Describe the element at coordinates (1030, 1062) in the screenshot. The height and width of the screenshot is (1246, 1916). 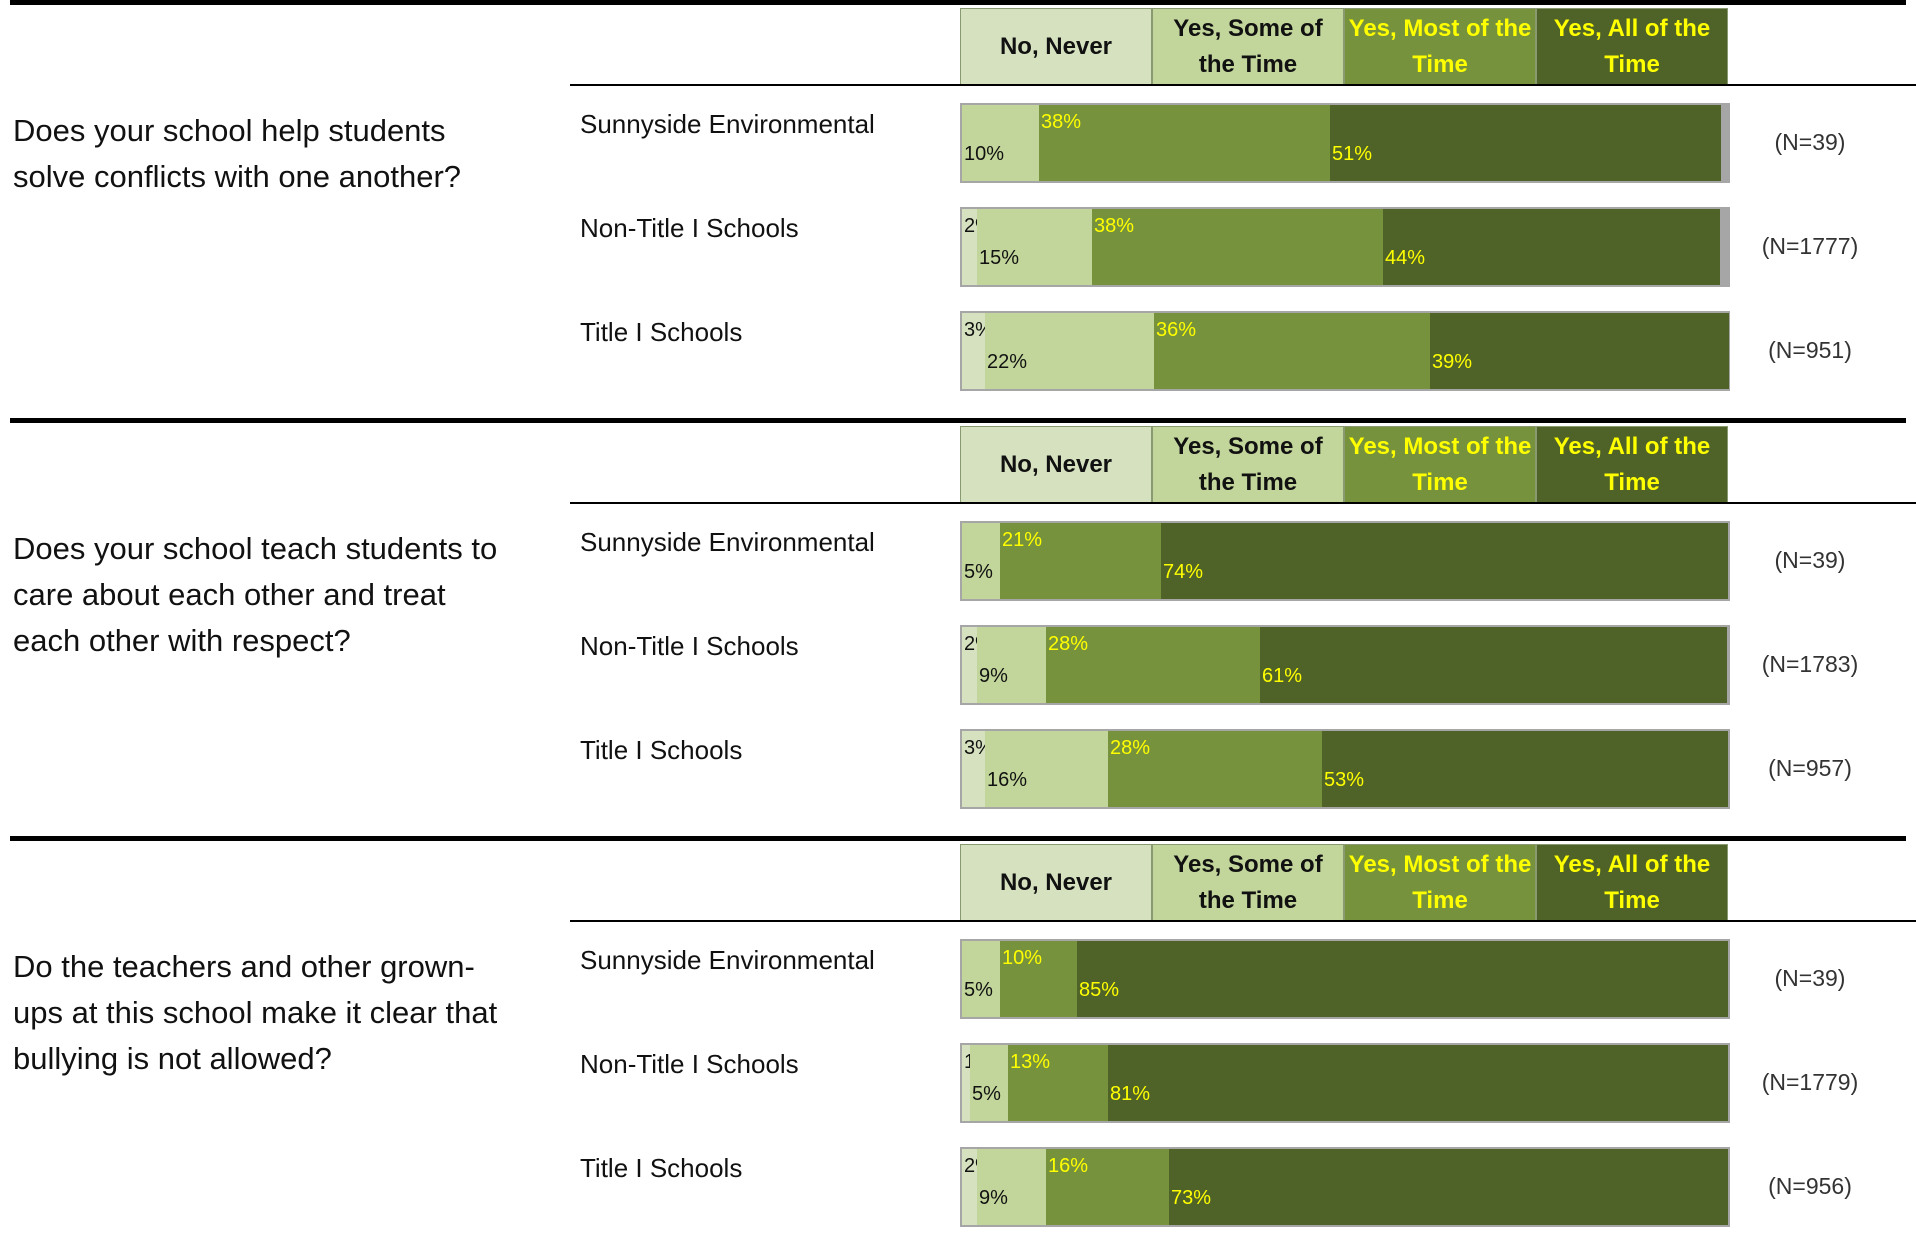
I see `data-label: 13%` at that location.